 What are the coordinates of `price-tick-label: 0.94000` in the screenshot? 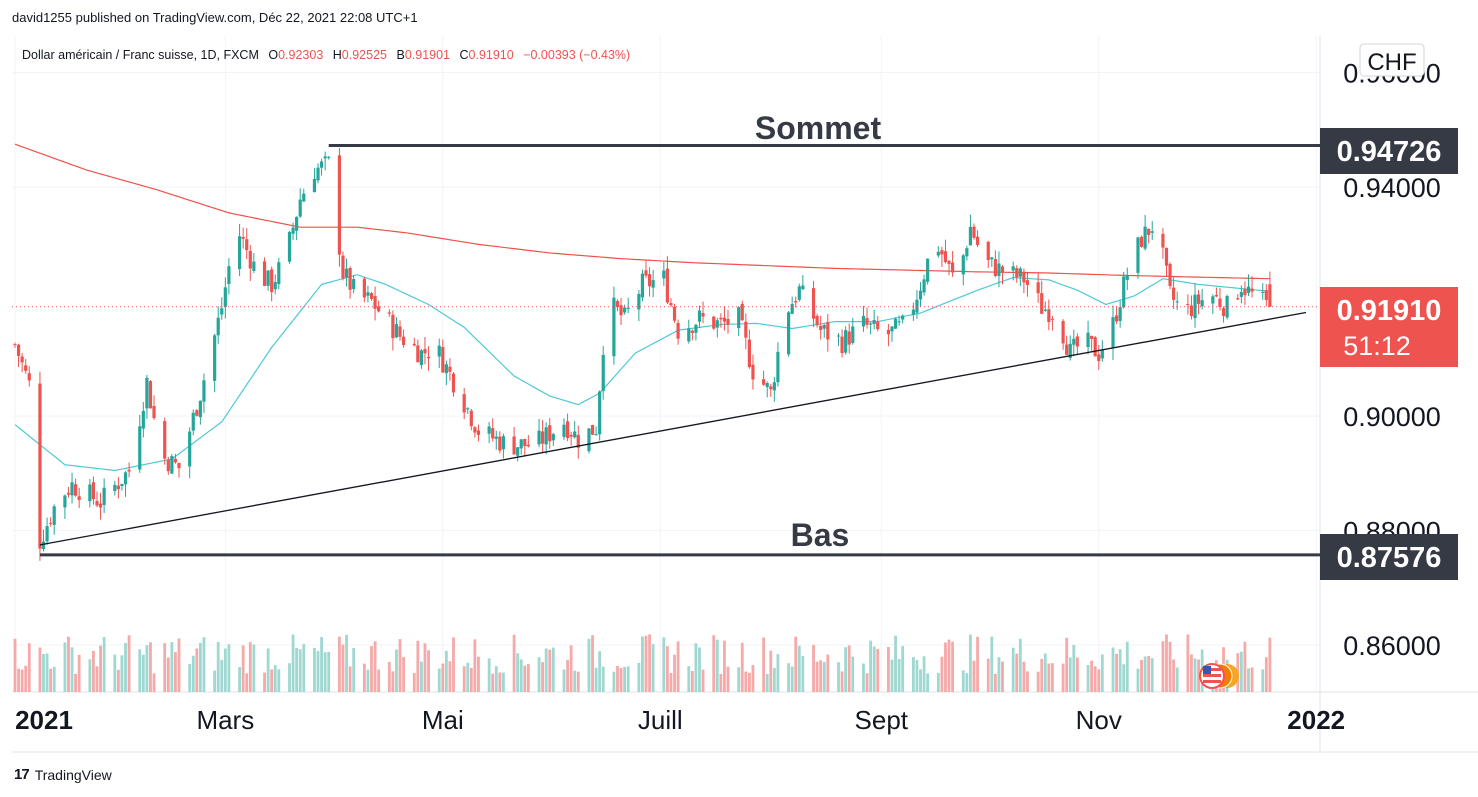 It's located at (1392, 188).